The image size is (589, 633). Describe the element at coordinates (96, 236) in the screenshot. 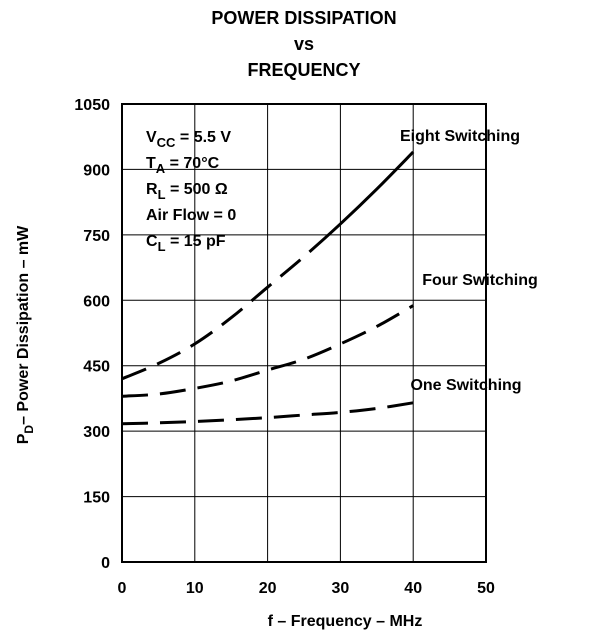

I see `y-tick-label: 750` at that location.